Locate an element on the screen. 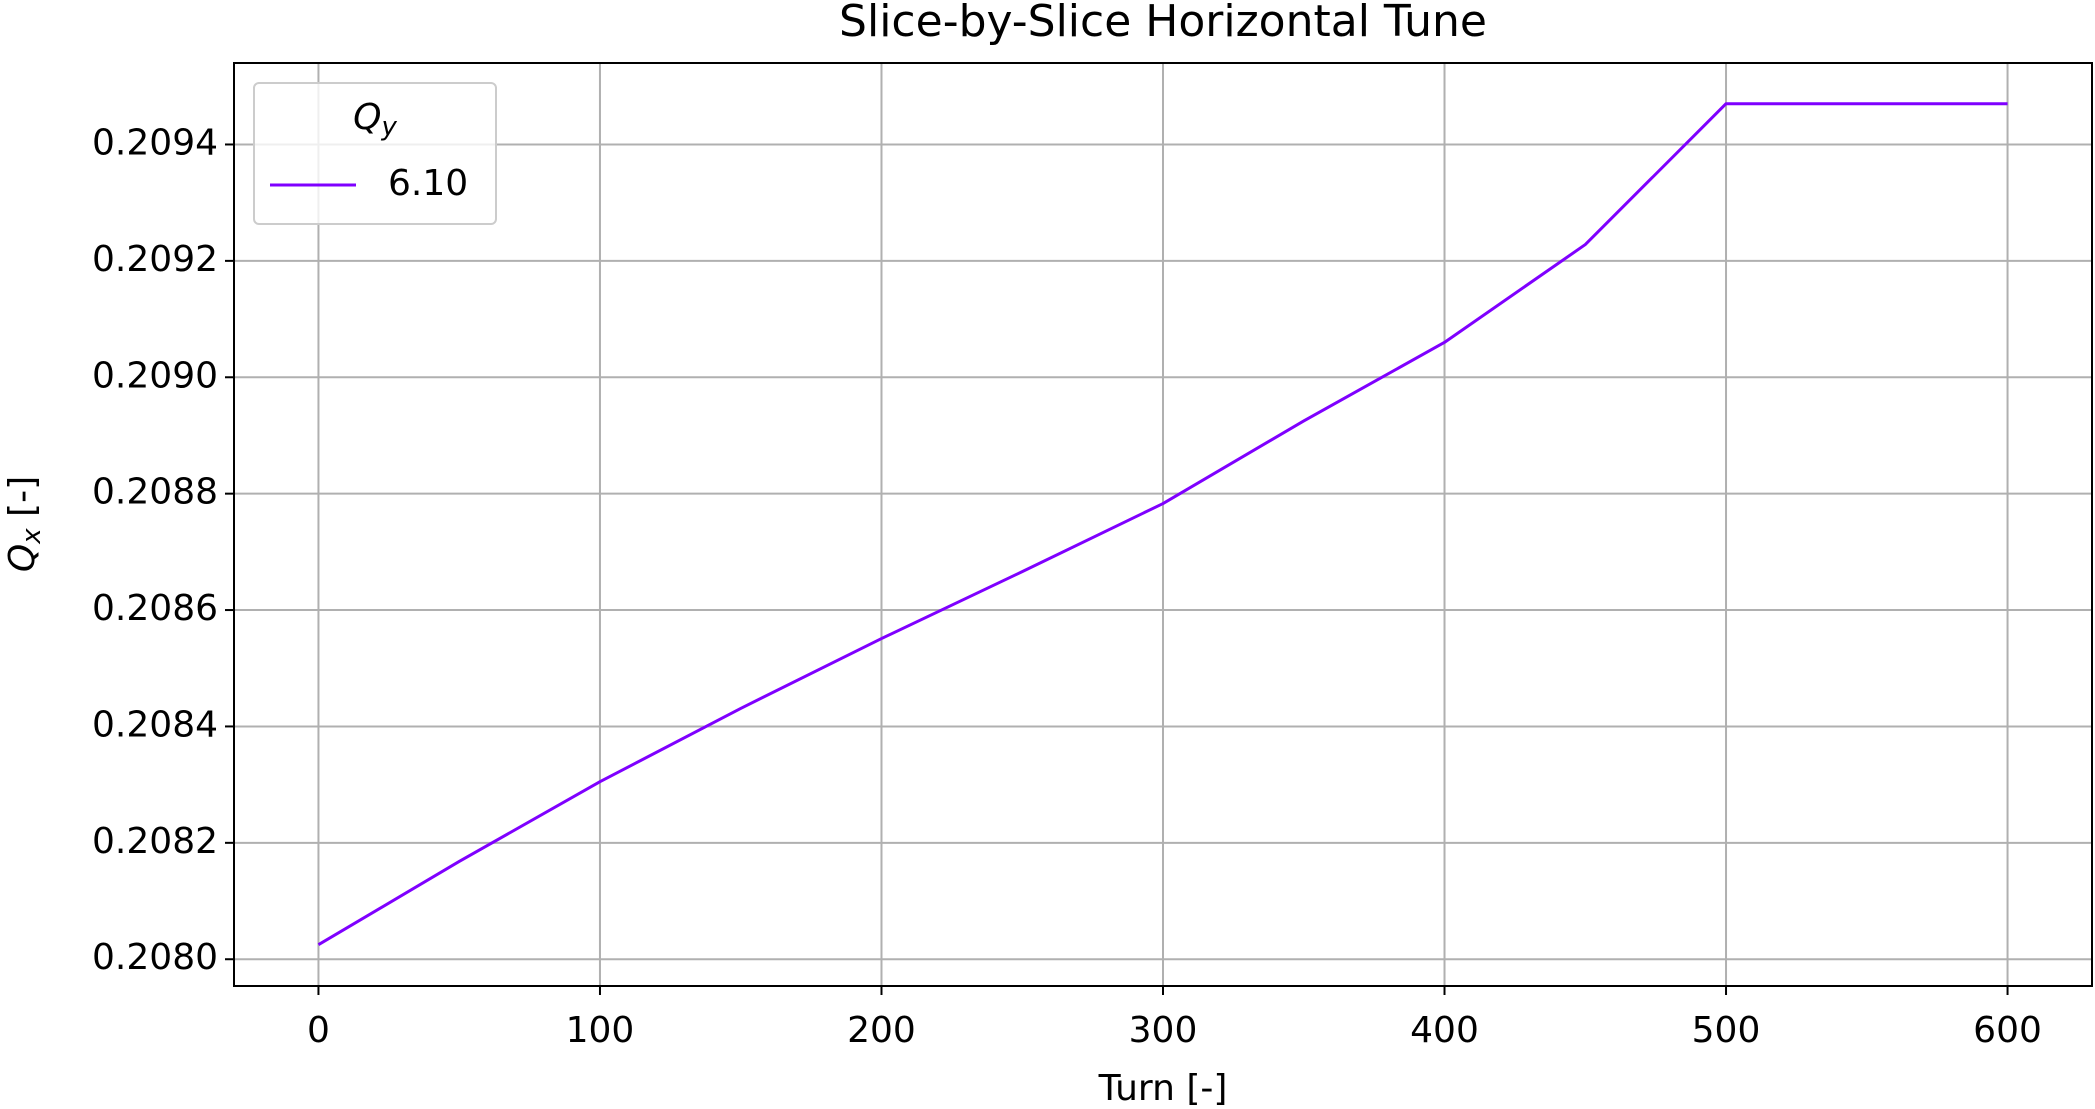 This screenshot has height=1109, width=2095. legend: Qy 6.10 is located at coordinates (375, 153).